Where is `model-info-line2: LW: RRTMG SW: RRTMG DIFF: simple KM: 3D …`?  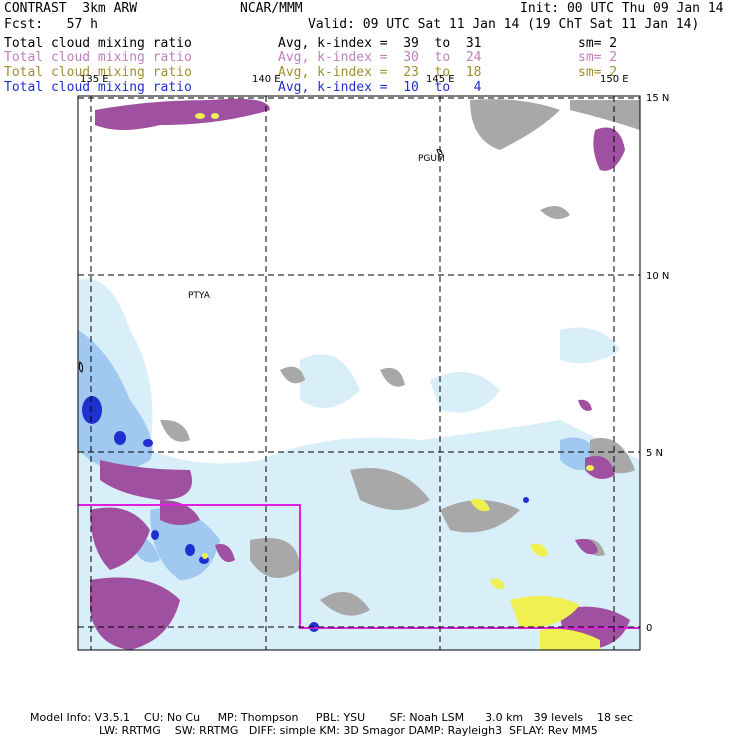
model-info-line2: LW: RRTMG SW: RRTMG DIFF: simple KM: 3D … is located at coordinates (348, 730).